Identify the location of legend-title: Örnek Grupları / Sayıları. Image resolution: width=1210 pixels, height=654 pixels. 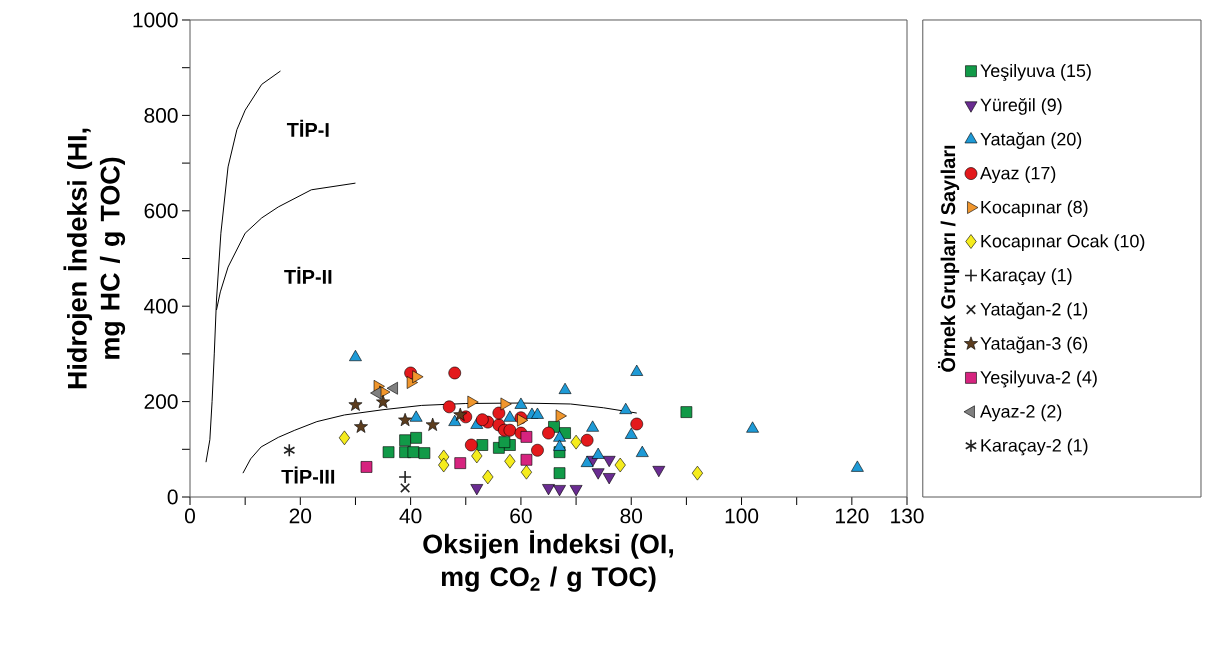
(949, 258).